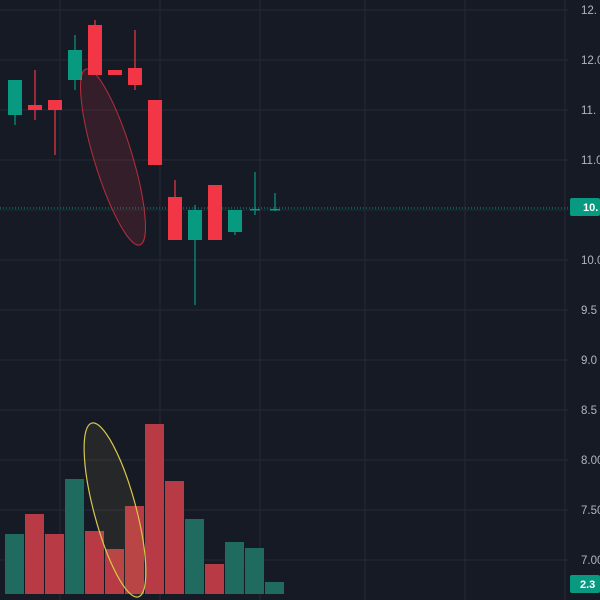 The height and width of the screenshot is (600, 600). Describe the element at coordinates (588, 111) in the screenshot. I see `y-tick-label: 11.` at that location.